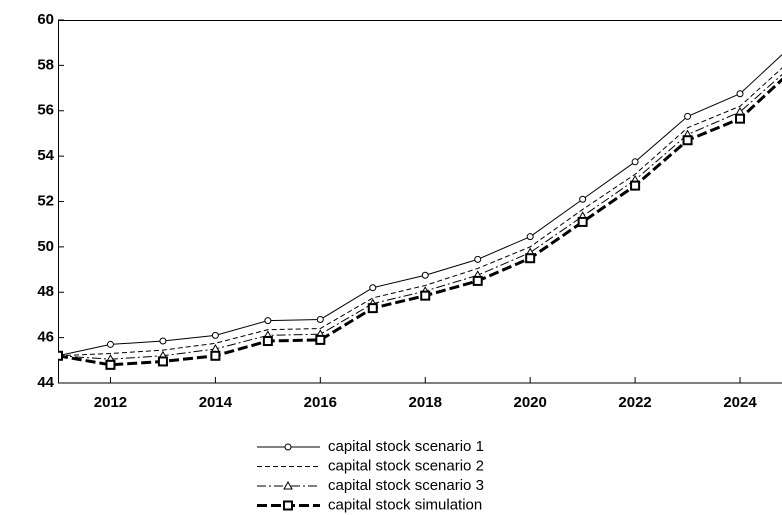 The image size is (782, 515). I want to click on y-tick-label: 60, so click(45, 19).